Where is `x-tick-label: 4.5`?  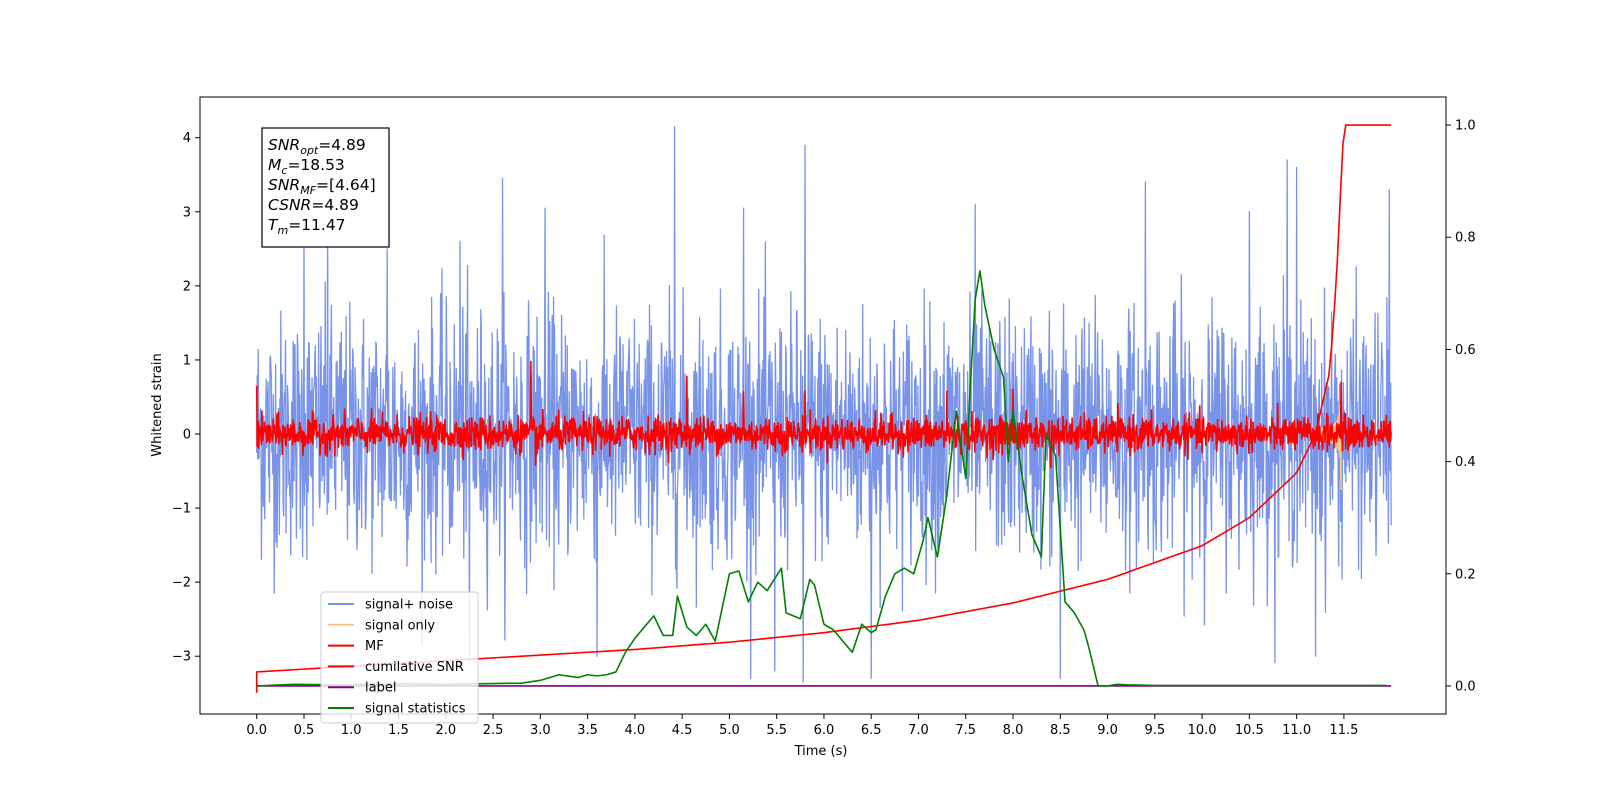
x-tick-label: 4.5 is located at coordinates (682, 730).